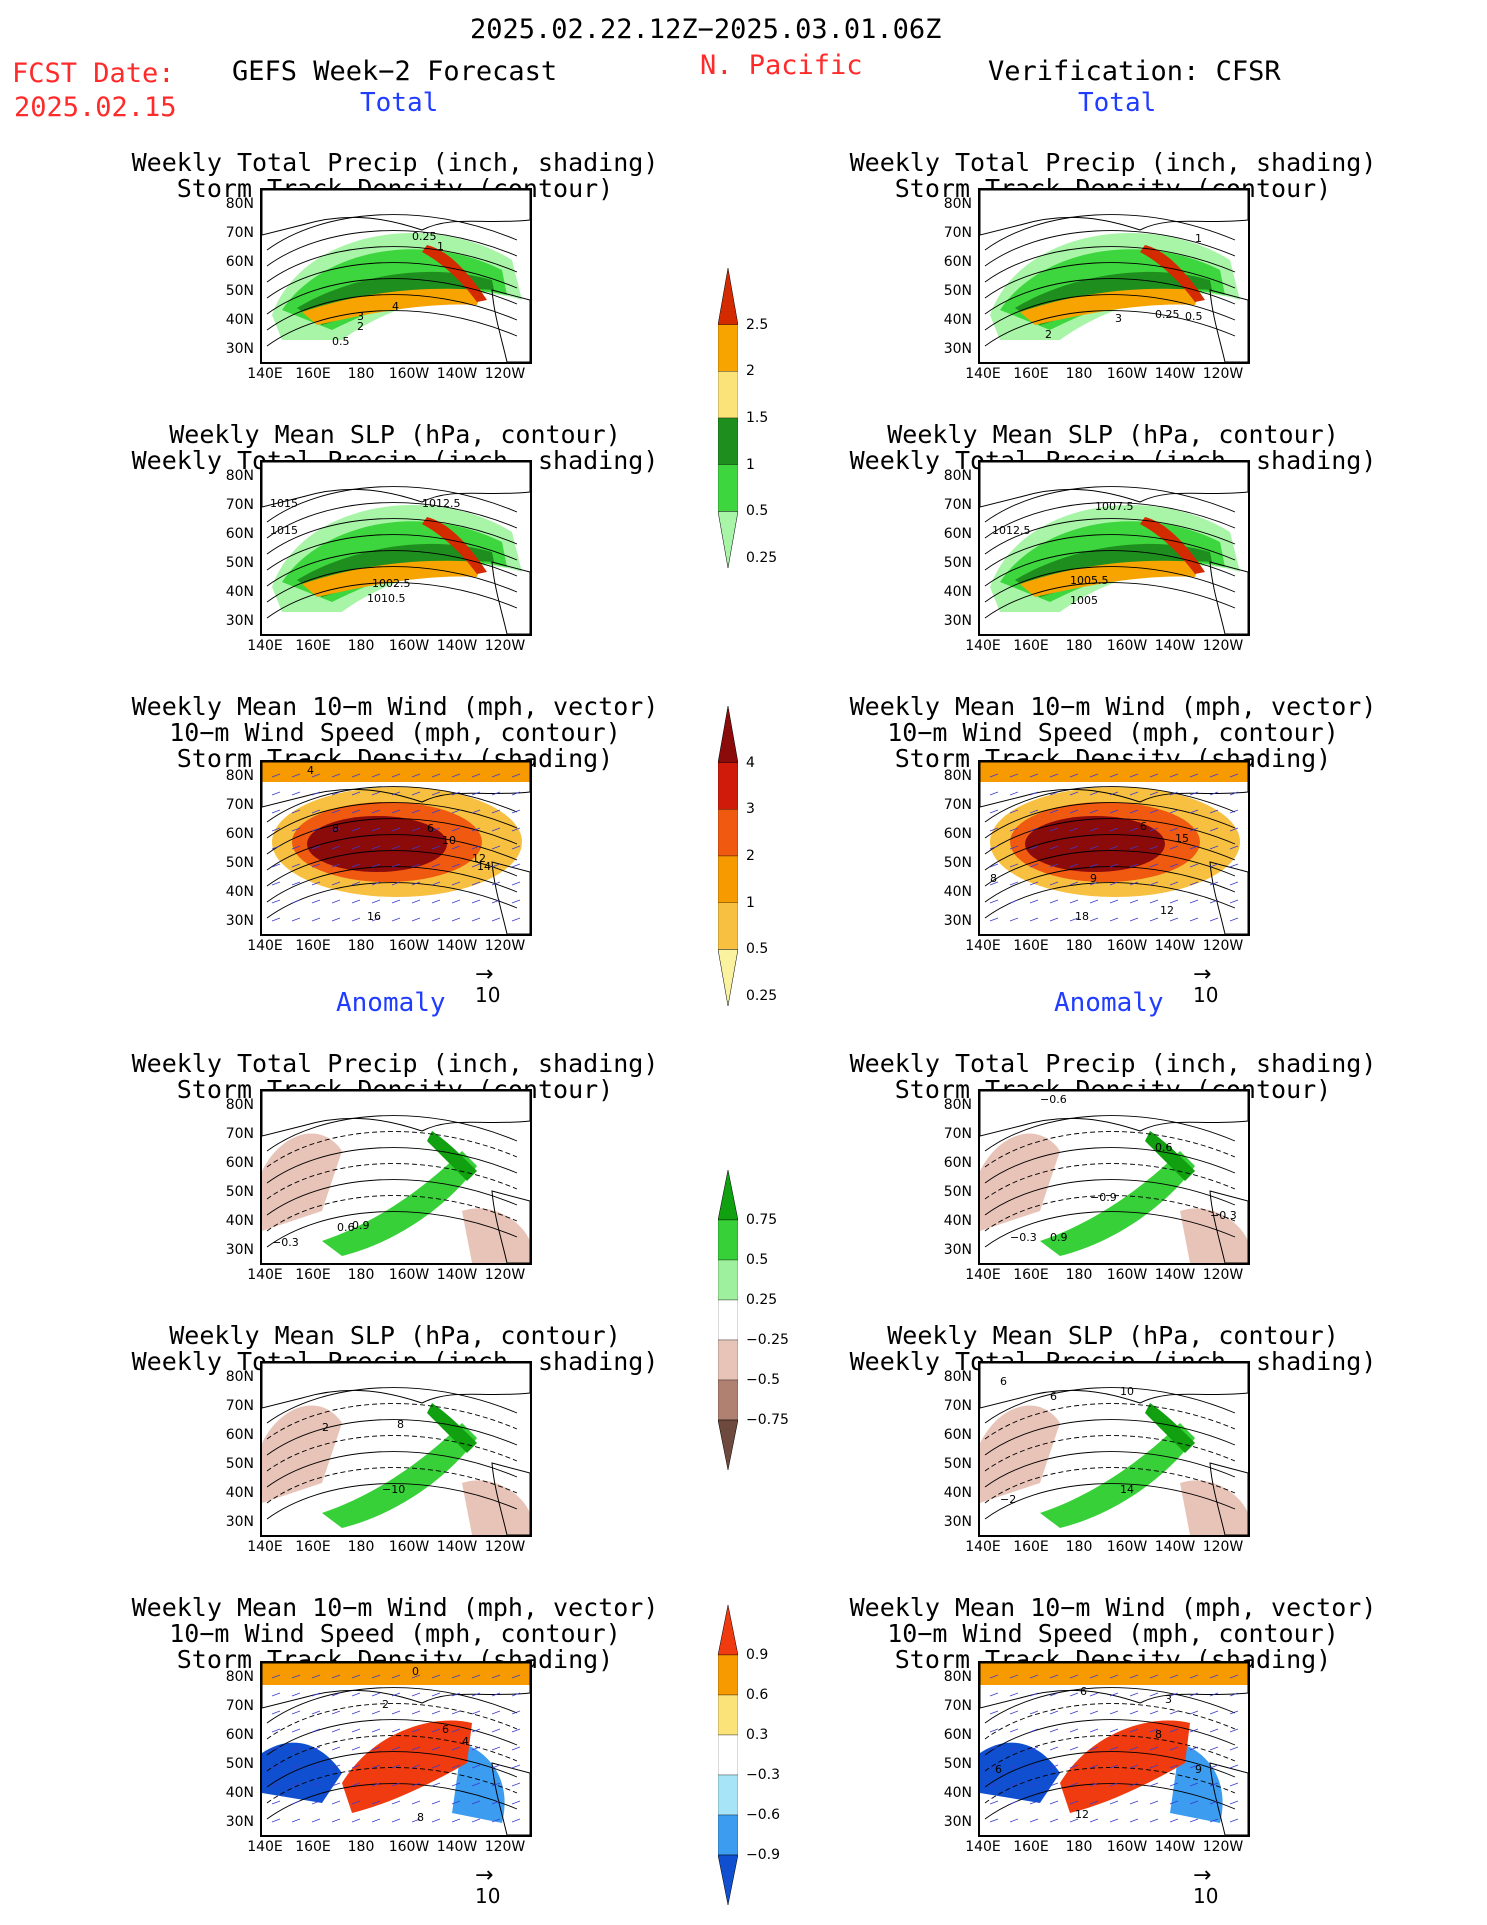  I want to click on precip-anom-dry-east, so click(1214, 1235).